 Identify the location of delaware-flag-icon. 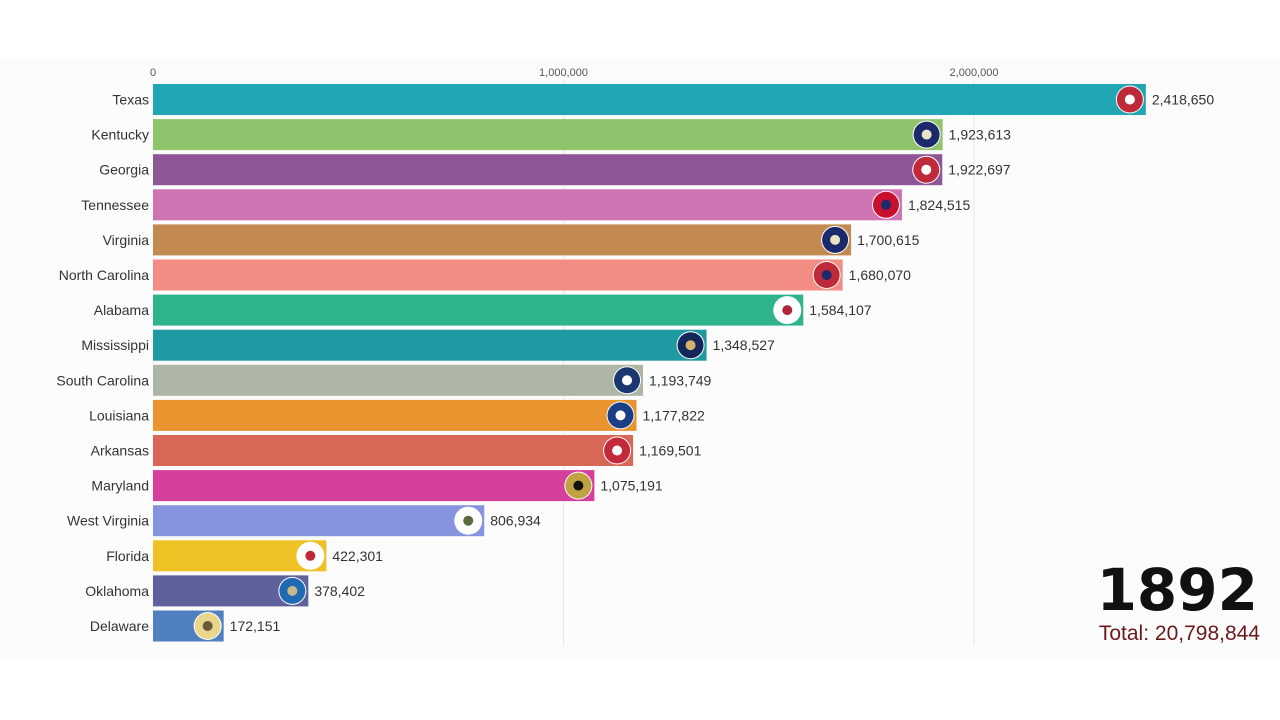
(207, 626).